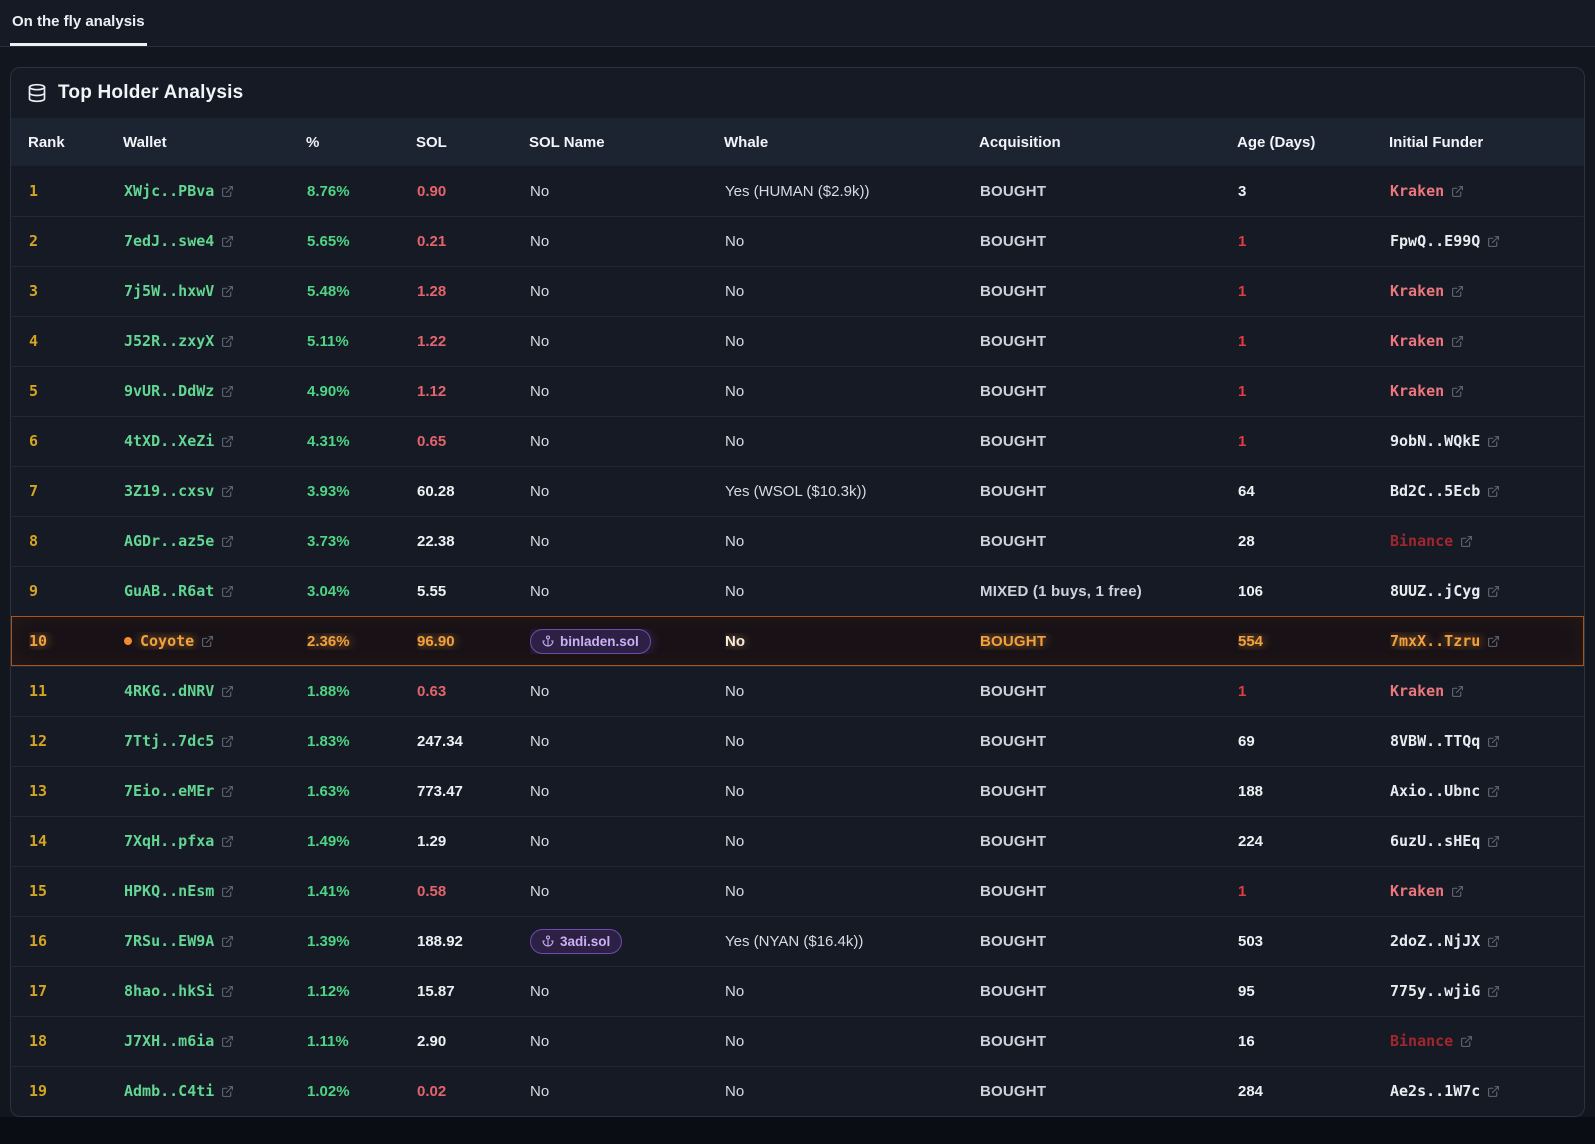 The height and width of the screenshot is (1144, 1595). What do you see at coordinates (169, 191) in the screenshot?
I see `wallet-address-link: XWjc..PBva` at bounding box center [169, 191].